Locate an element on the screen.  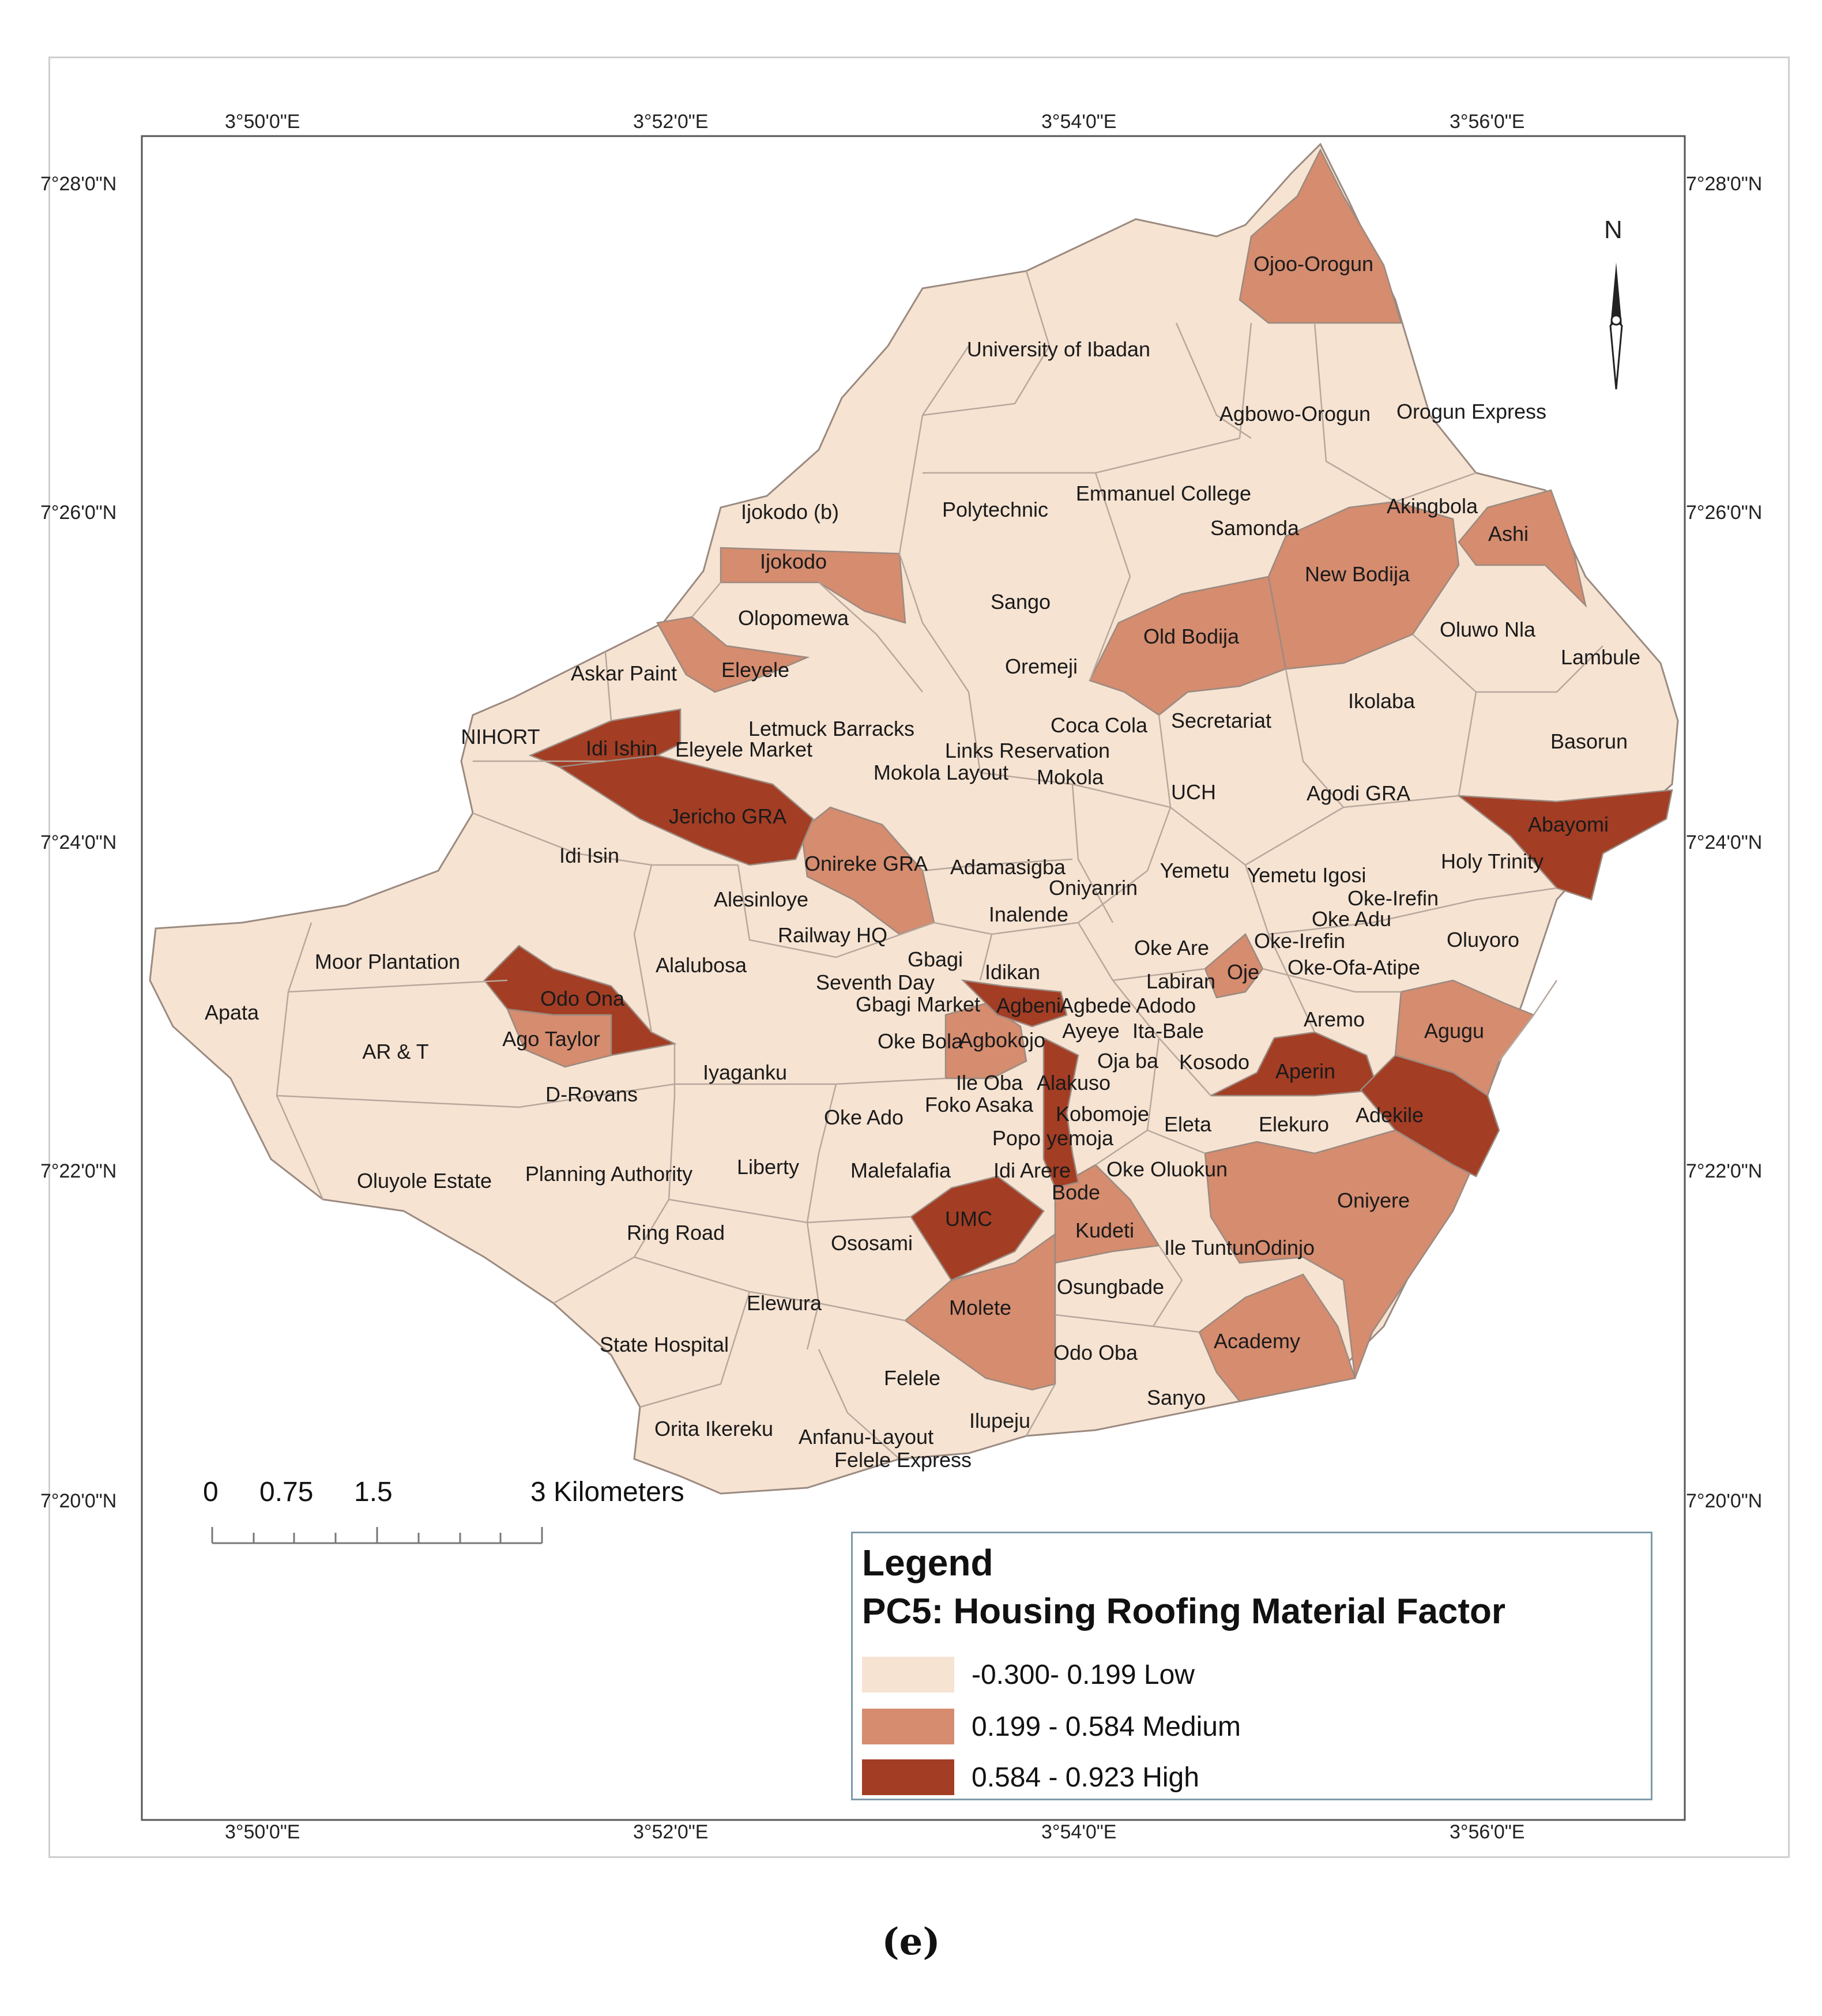
place-label: Railway HQ is located at coordinates (832, 935).